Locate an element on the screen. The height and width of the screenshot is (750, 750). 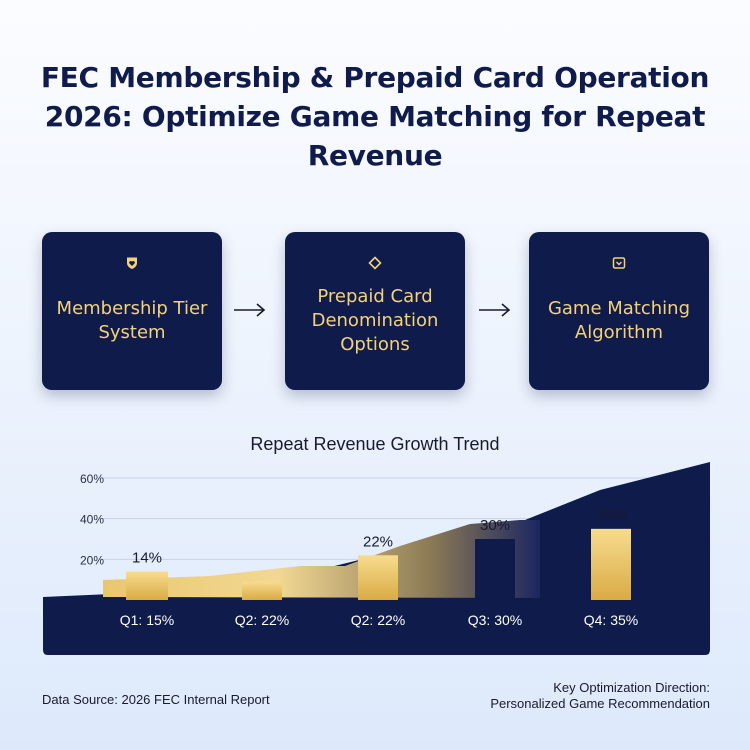
key-direction-value: Personalized Game Recommendation is located at coordinates (600, 703).